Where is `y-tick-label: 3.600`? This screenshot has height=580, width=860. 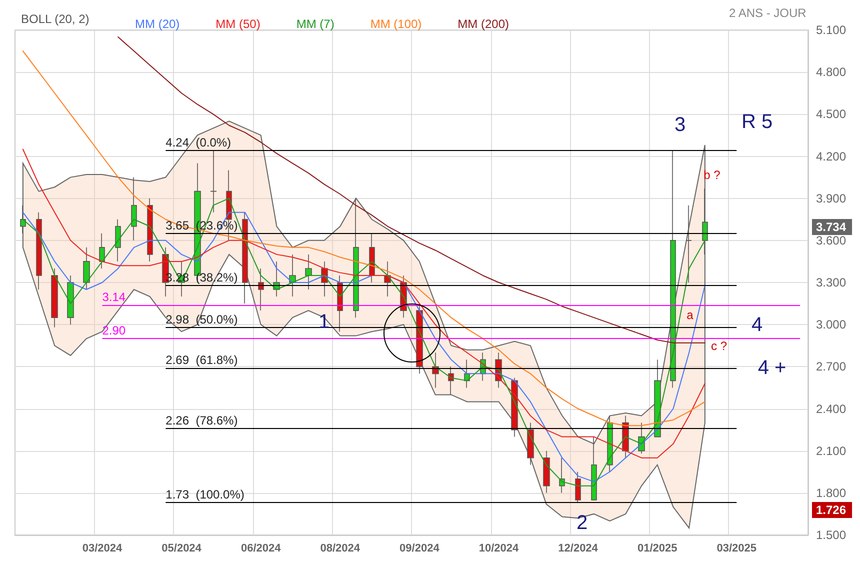
y-tick-label: 3.600 is located at coordinates (831, 240).